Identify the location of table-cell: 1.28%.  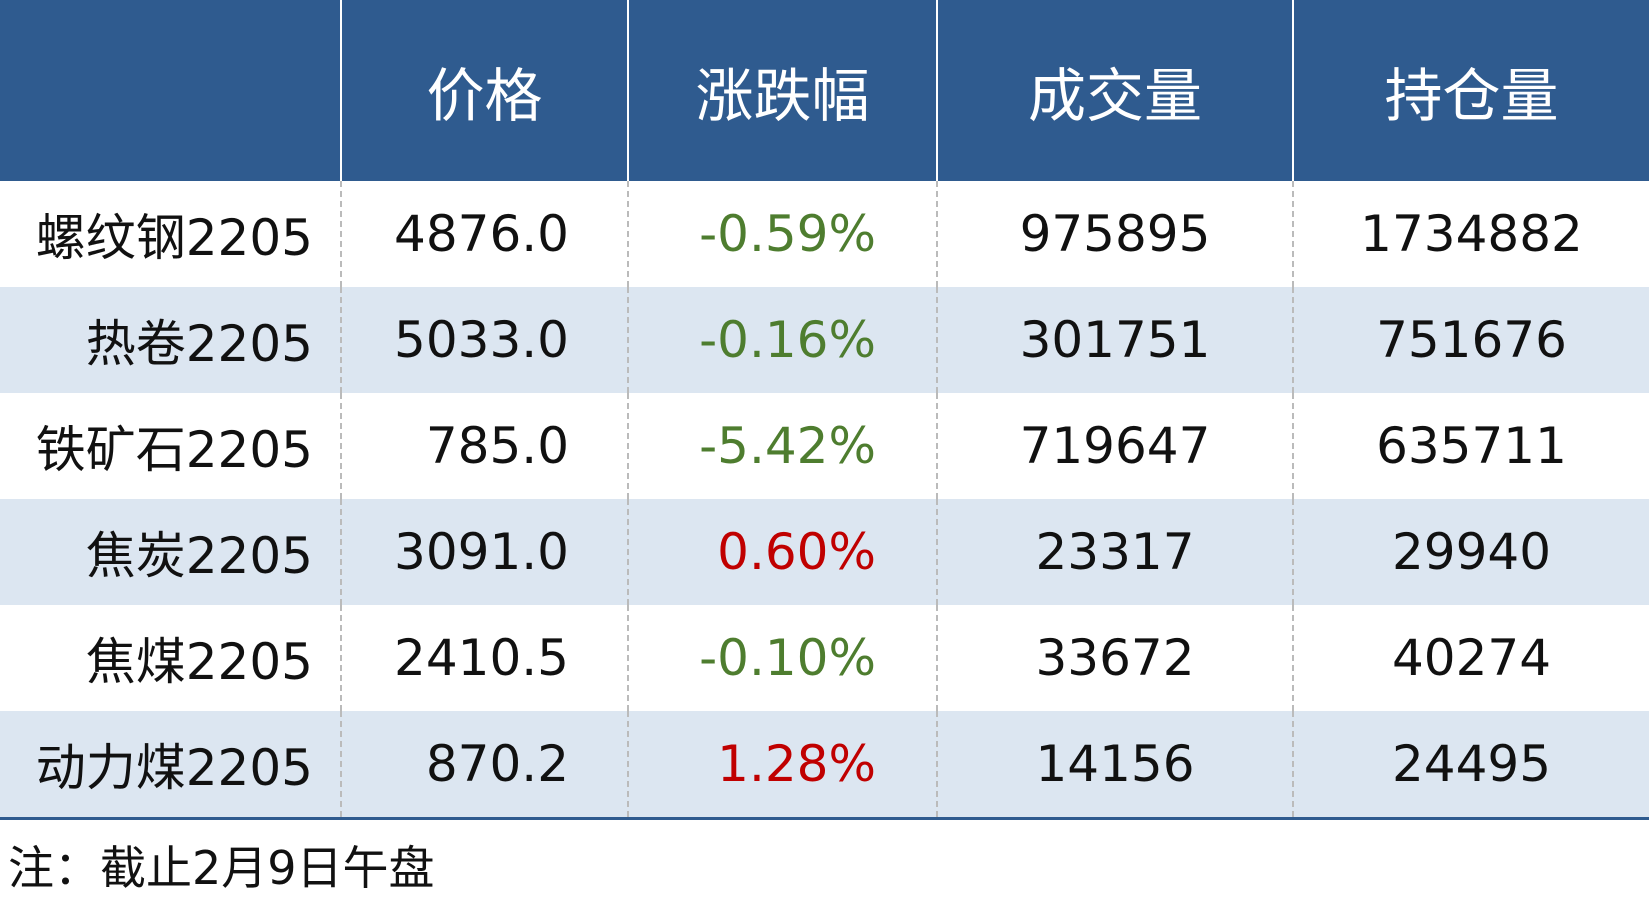
(781, 764).